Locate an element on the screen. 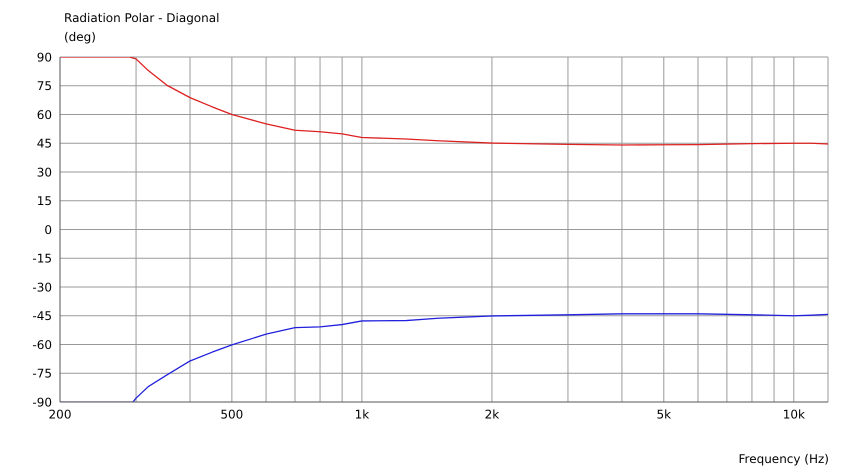 This screenshot has height=472, width=851. x-tick-label: 200 is located at coordinates (60, 415).